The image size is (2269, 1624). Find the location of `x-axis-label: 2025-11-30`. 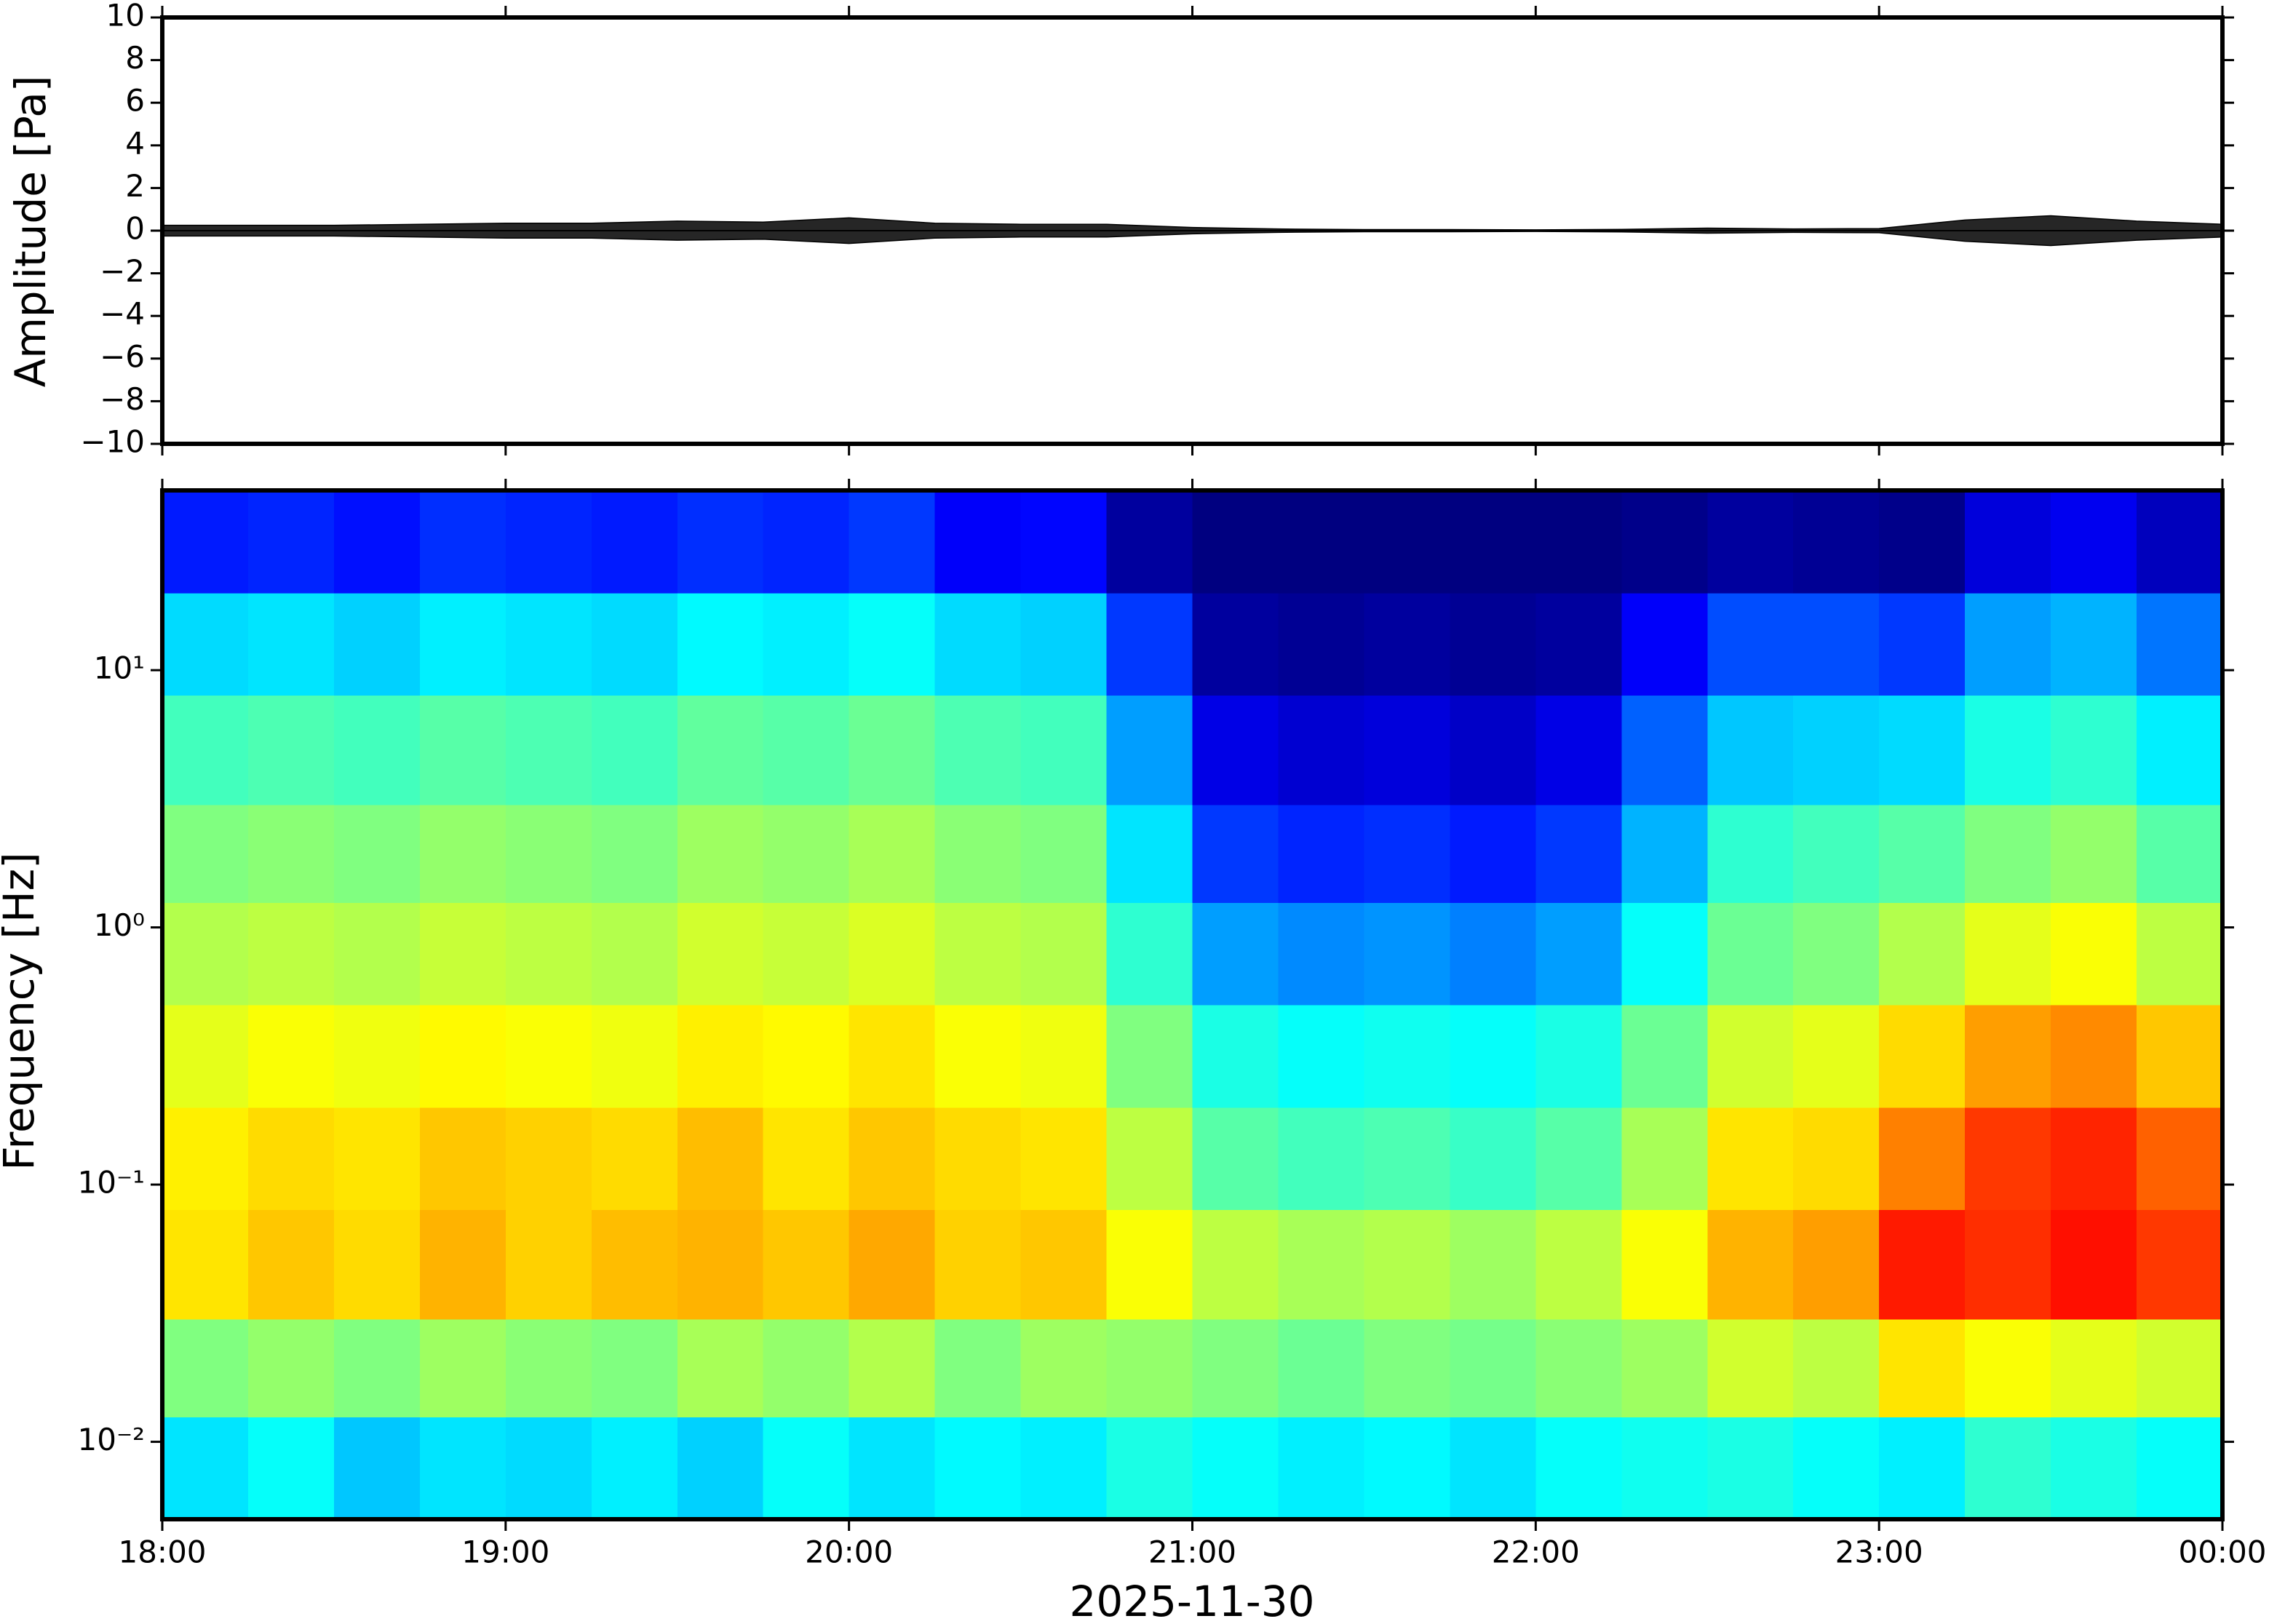

x-axis-label: 2025-11-30 is located at coordinates (1191, 1600).